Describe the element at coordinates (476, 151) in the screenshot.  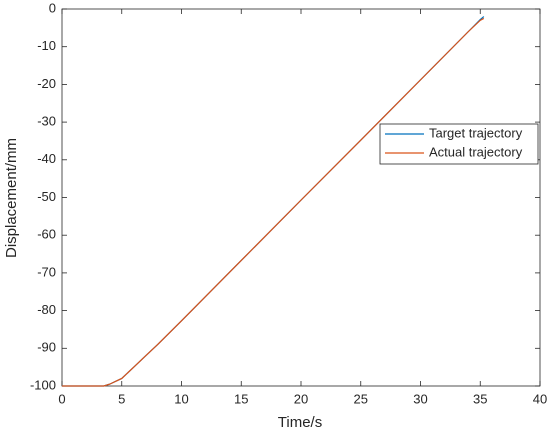
I see `legend-label: Actual trajectory` at that location.